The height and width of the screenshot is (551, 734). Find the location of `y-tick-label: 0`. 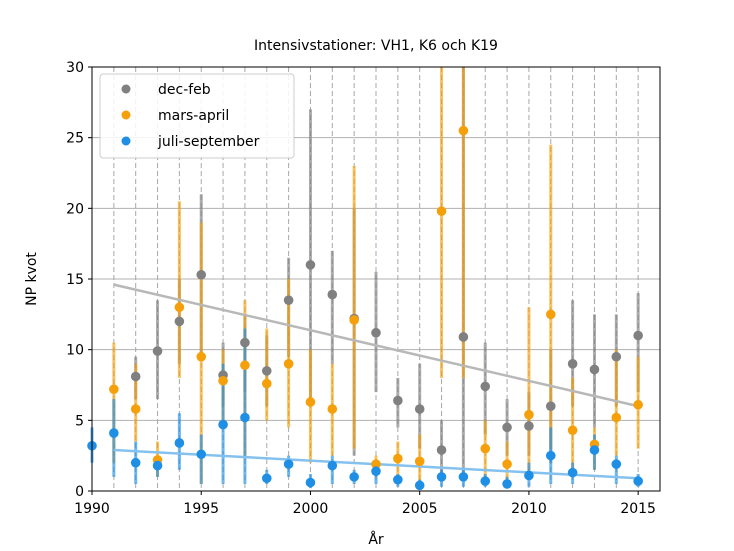

y-tick-label: 0 is located at coordinates (79, 492).